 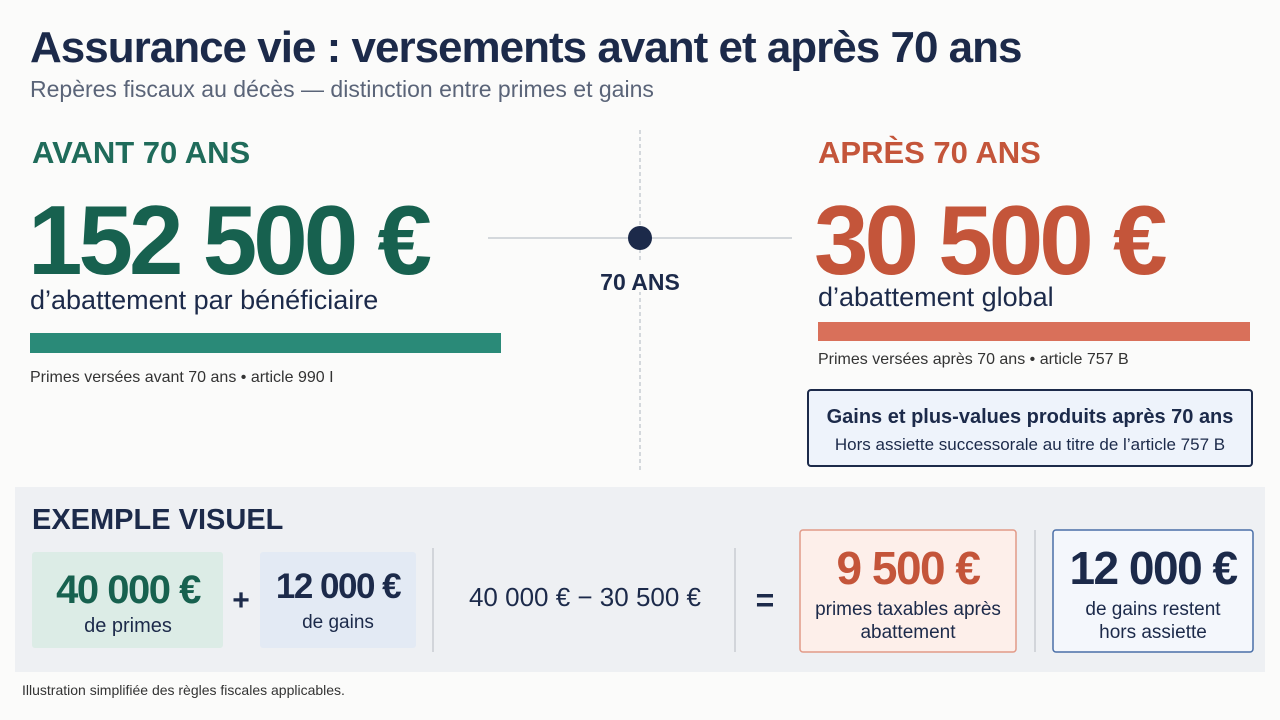 What do you see at coordinates (1153, 568) in the screenshot?
I see `excluded-amount: 12 000 €` at bounding box center [1153, 568].